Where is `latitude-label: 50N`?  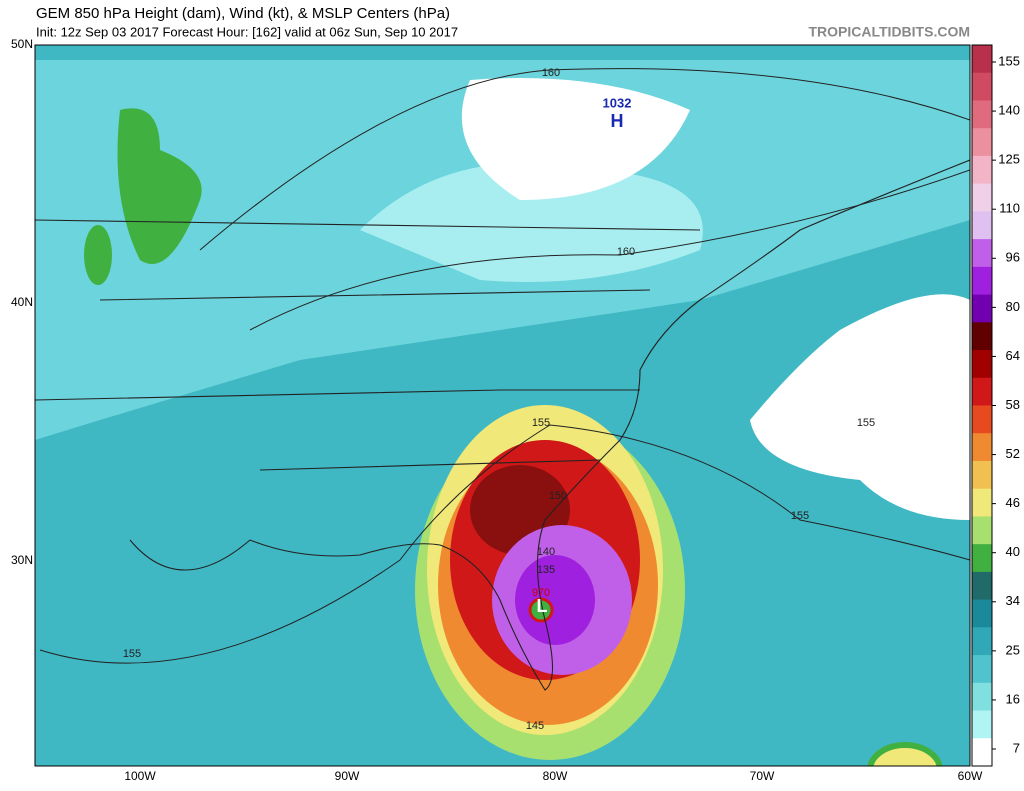 latitude-label: 50N is located at coordinates (22, 44).